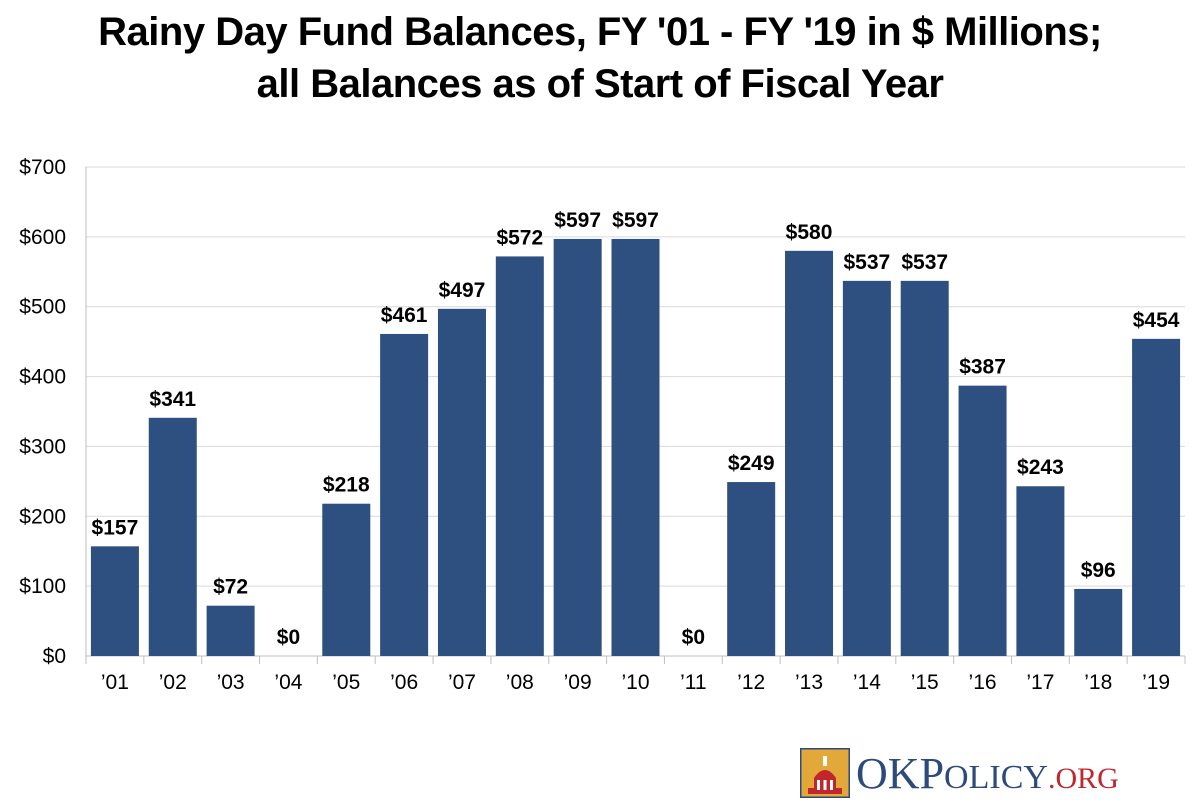 The image size is (1200, 808). I want to click on x-tick-label: ’12, so click(751, 682).